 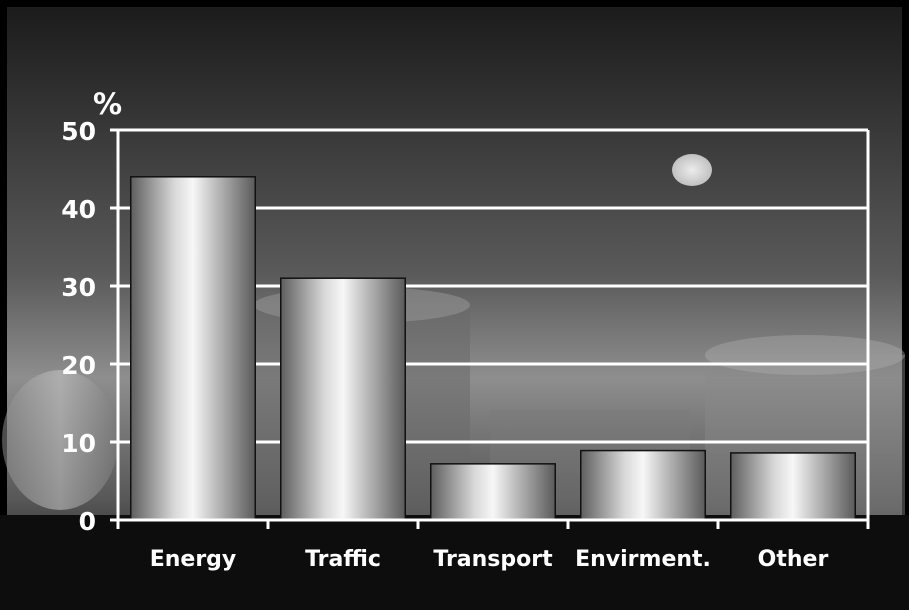 I want to click on x-tick-label: Traffic, so click(x=343, y=559).